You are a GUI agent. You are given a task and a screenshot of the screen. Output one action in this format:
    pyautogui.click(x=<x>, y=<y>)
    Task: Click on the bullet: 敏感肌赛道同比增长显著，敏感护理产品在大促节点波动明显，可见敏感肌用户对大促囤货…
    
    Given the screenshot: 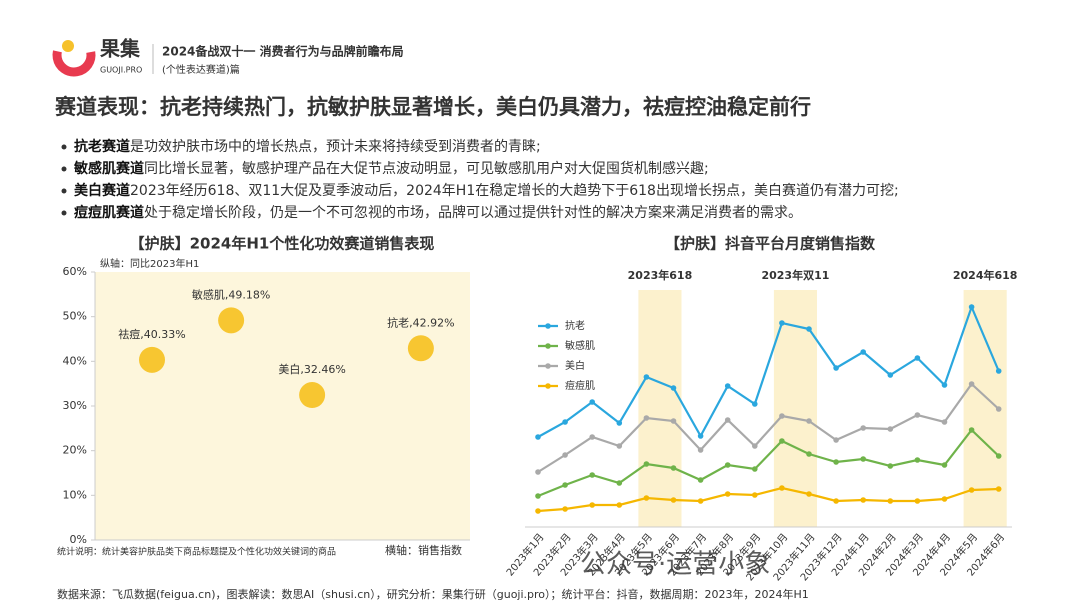 What is the action you would take?
    pyautogui.click(x=391, y=168)
    